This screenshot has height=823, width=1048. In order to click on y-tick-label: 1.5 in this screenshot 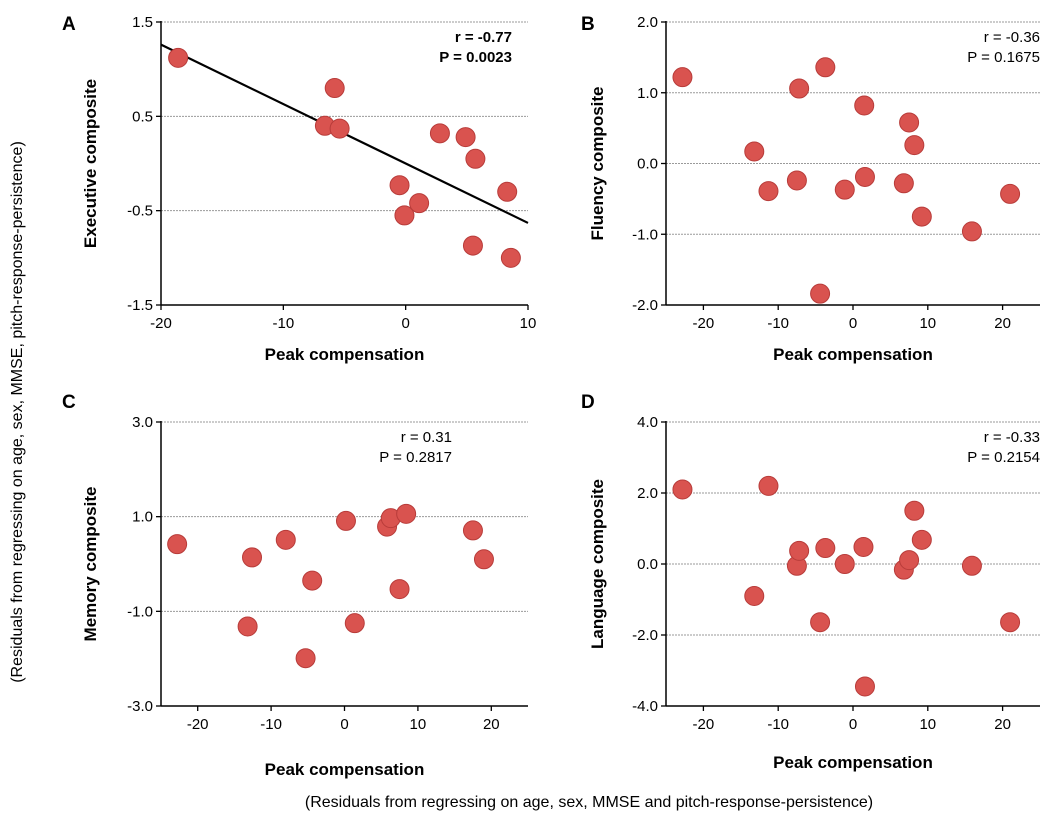, I will do `click(142, 22)`.